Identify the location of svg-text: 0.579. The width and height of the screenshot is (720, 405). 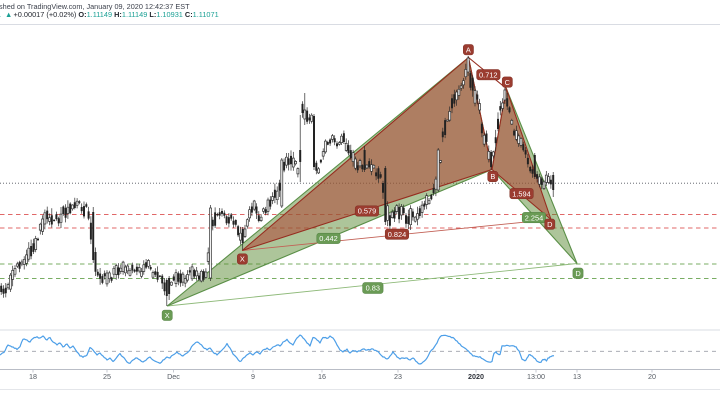
(367, 211).